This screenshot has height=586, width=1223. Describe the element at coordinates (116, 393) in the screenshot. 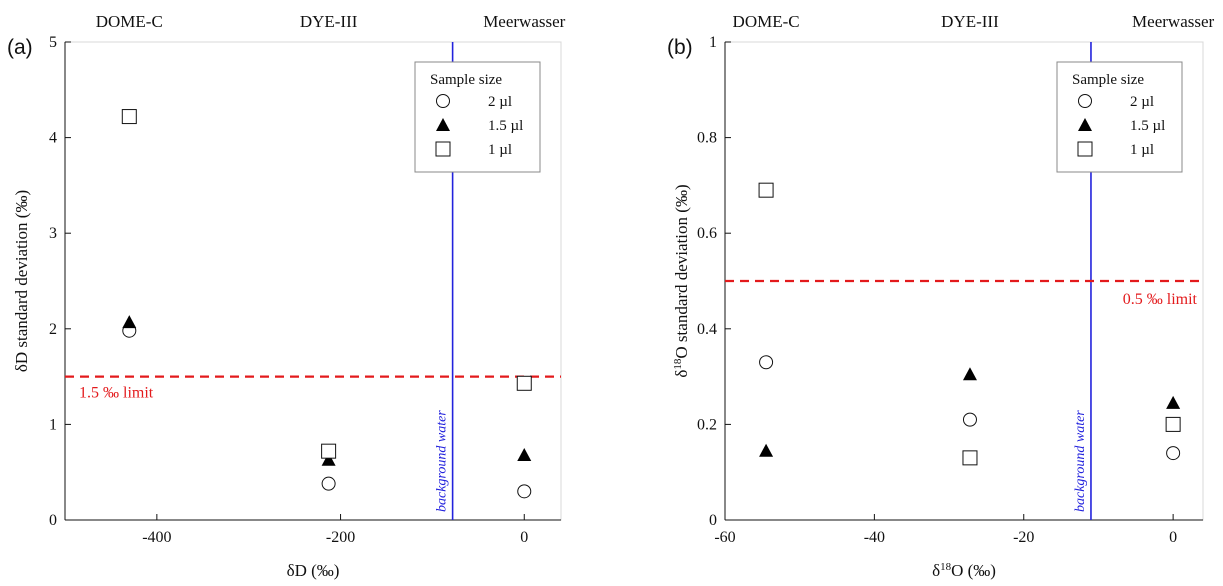

I see `limit-label: 1.5 ‰ limit` at that location.